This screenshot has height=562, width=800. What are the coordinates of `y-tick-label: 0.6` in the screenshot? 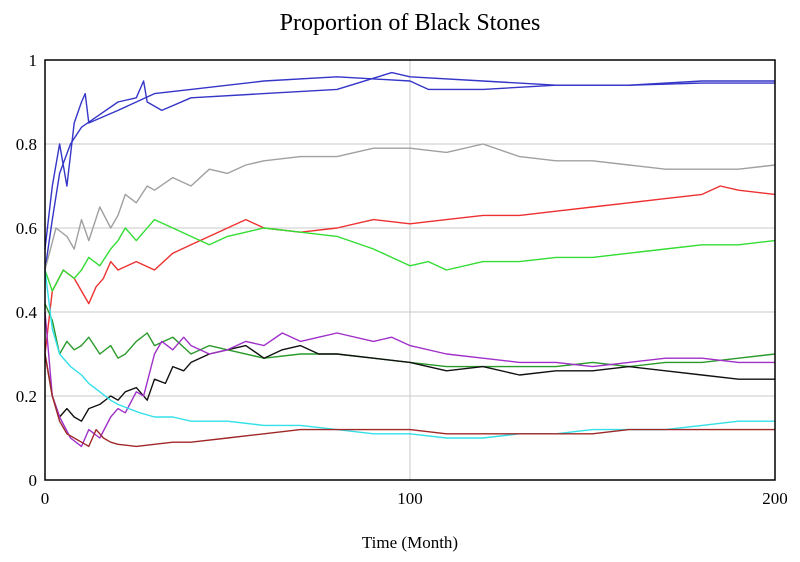 It's located at (26, 228).